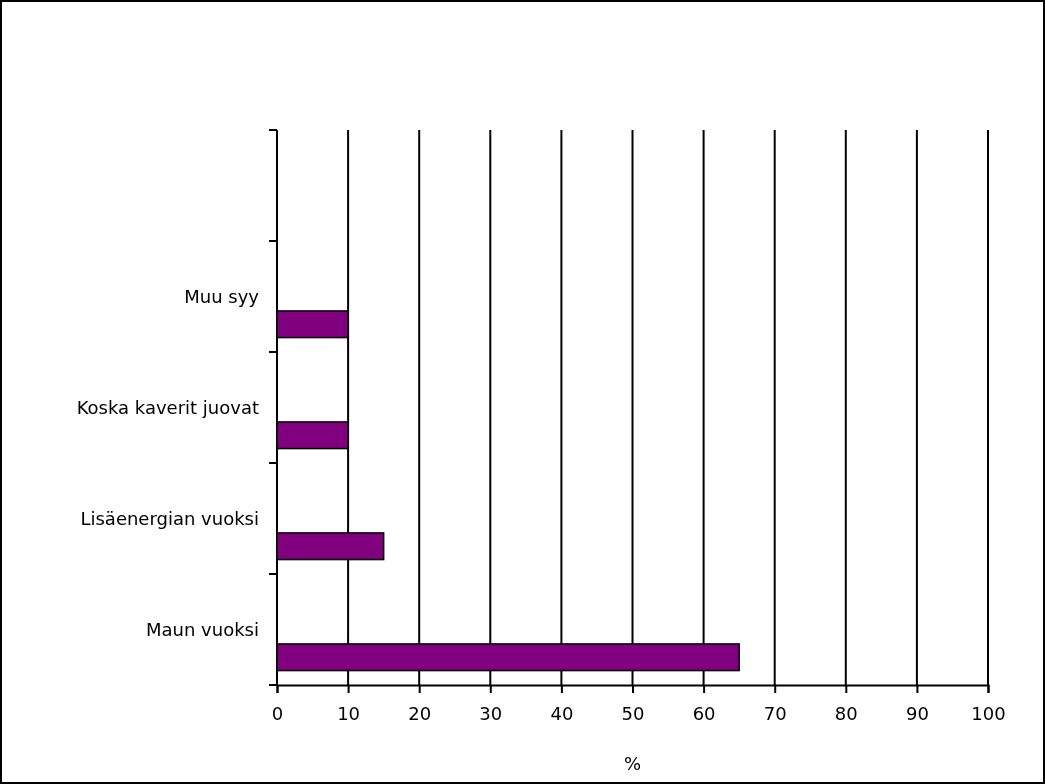 This screenshot has height=784, width=1045. I want to click on x-tick-label: 60, so click(704, 713).